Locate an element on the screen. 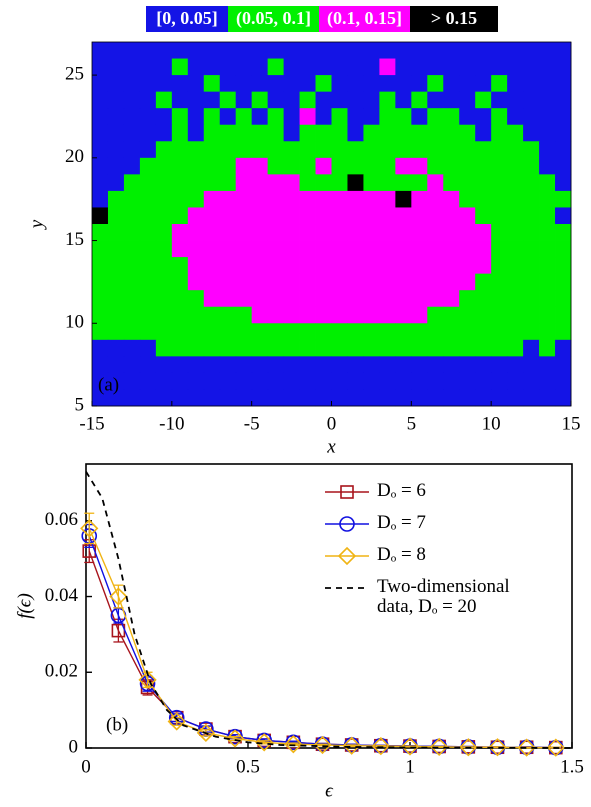  y-axis-label: f(ϵ) is located at coordinates (24, 606).